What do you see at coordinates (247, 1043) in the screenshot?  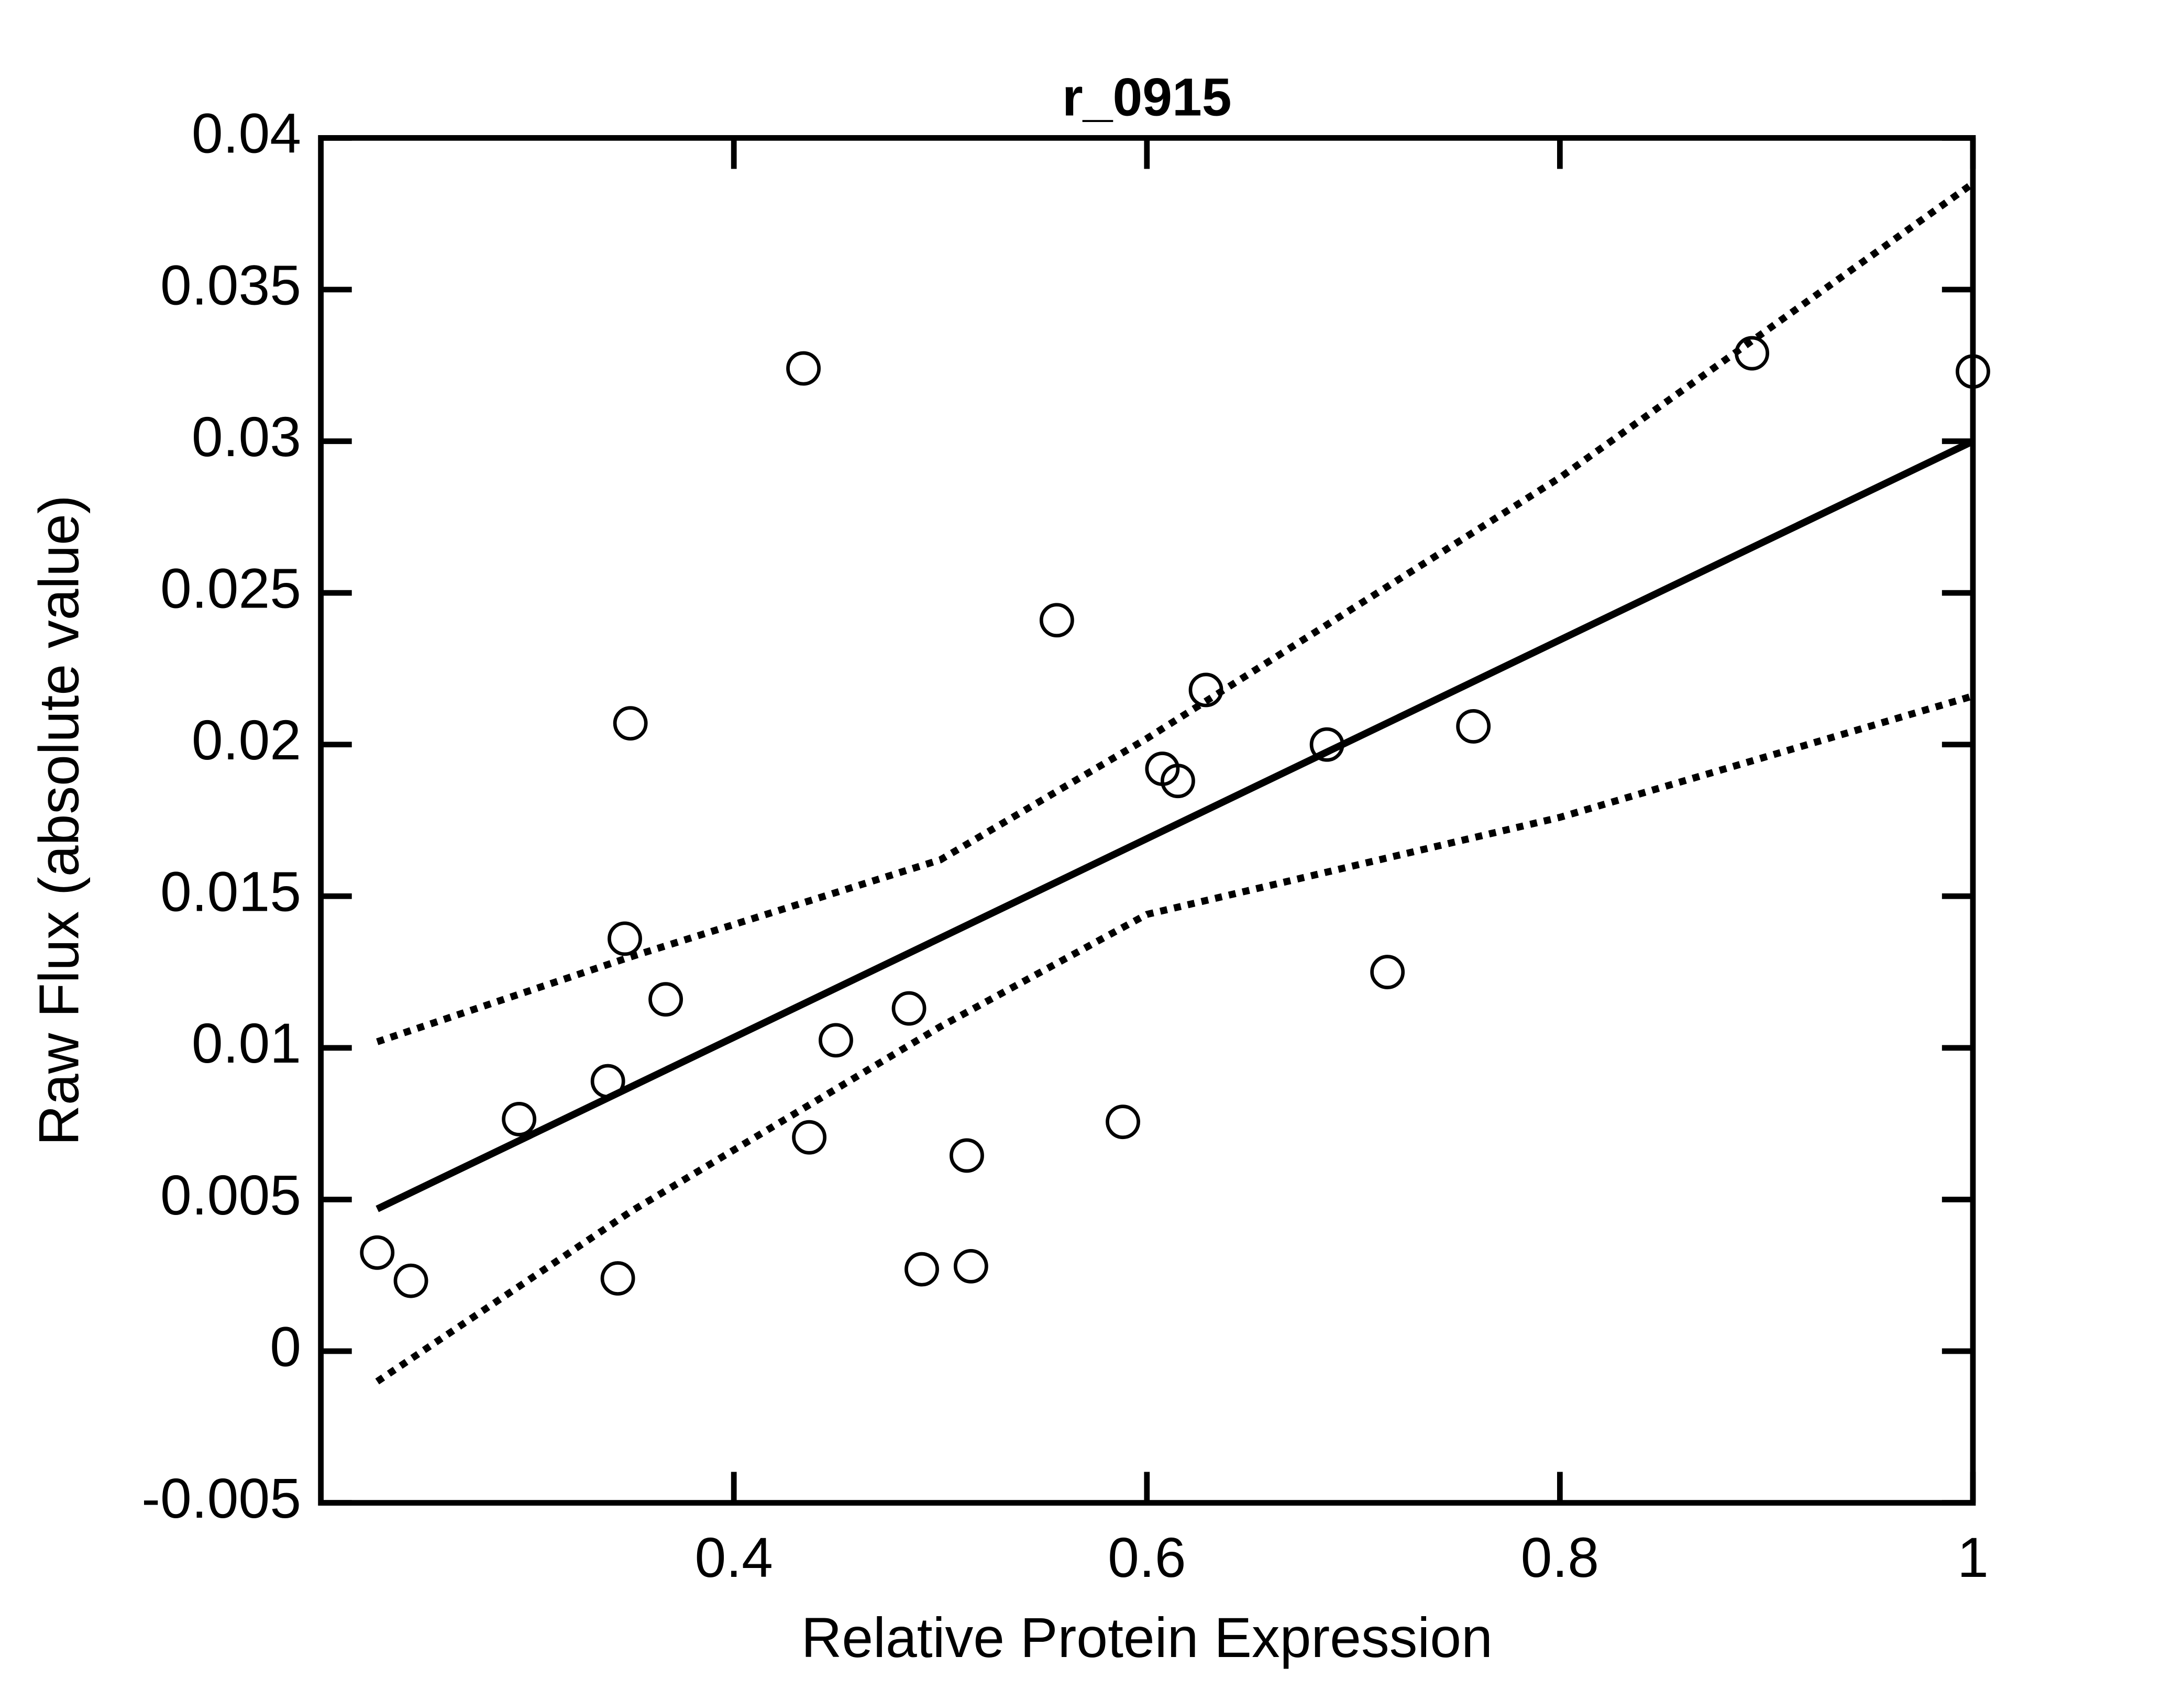 I see `y-tick-label: 0.01` at bounding box center [247, 1043].